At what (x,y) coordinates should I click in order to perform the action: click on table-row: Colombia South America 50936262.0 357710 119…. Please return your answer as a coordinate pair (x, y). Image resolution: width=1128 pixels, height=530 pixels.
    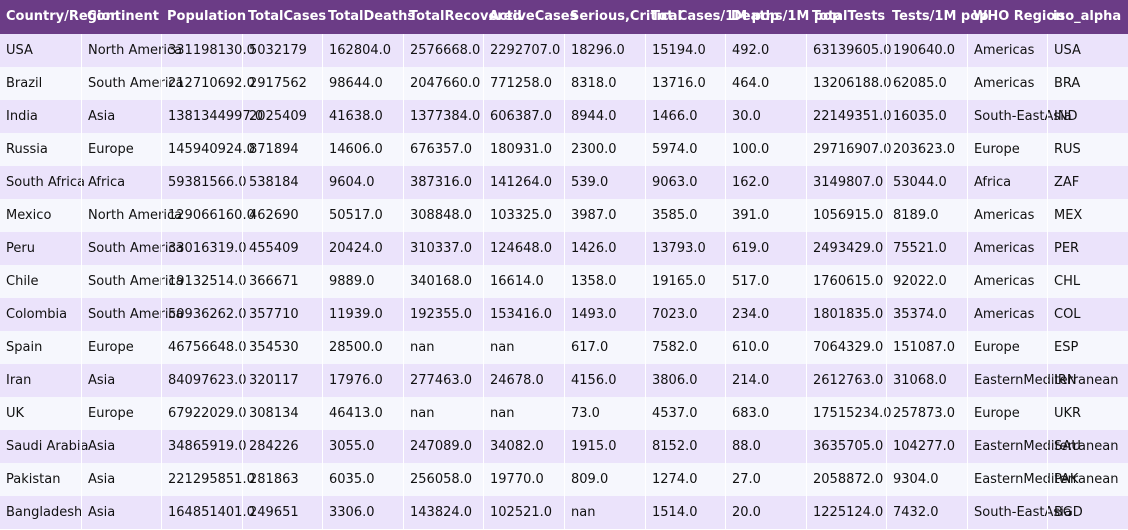
    Looking at the image, I should click on (564, 314).